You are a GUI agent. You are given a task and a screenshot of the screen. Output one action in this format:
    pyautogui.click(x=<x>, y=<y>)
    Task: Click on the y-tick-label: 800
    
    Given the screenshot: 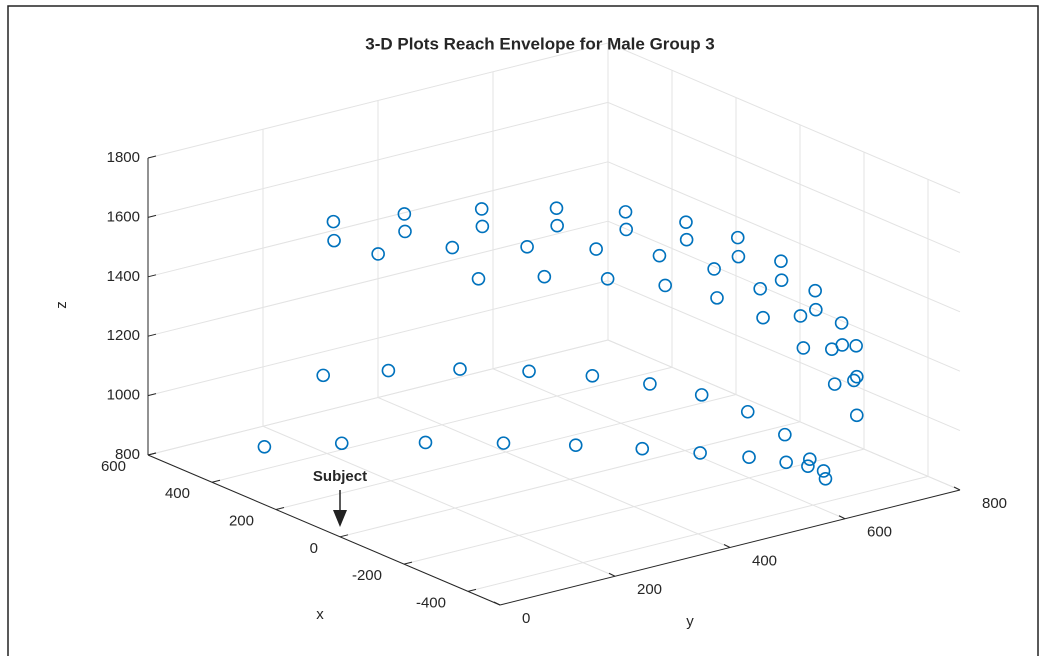 What is the action you would take?
    pyautogui.click(x=994, y=503)
    